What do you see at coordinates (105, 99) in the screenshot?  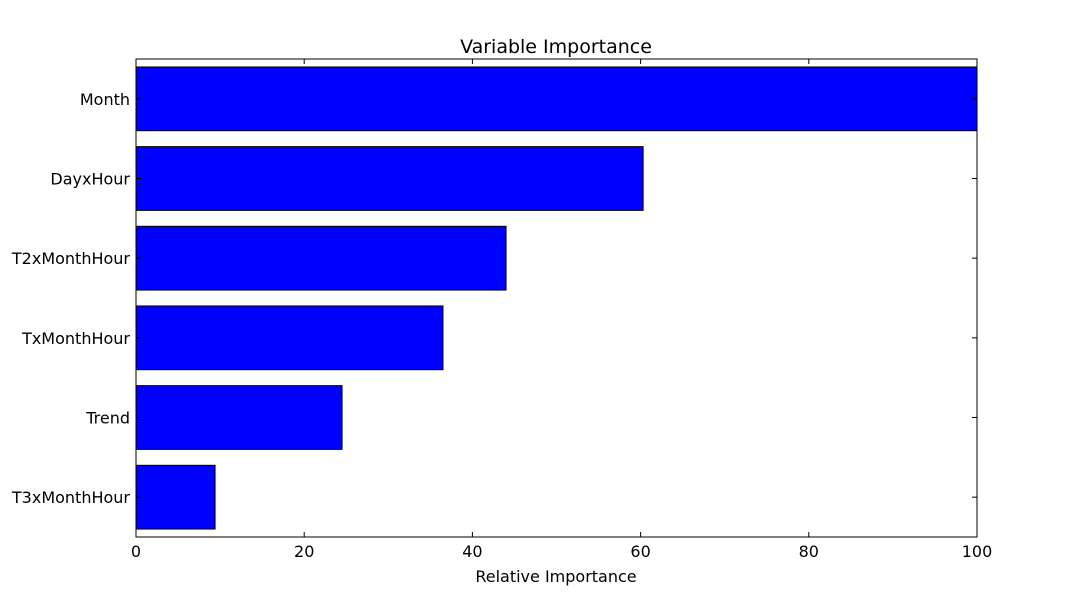 I see `y-tick-label: Month` at bounding box center [105, 99].